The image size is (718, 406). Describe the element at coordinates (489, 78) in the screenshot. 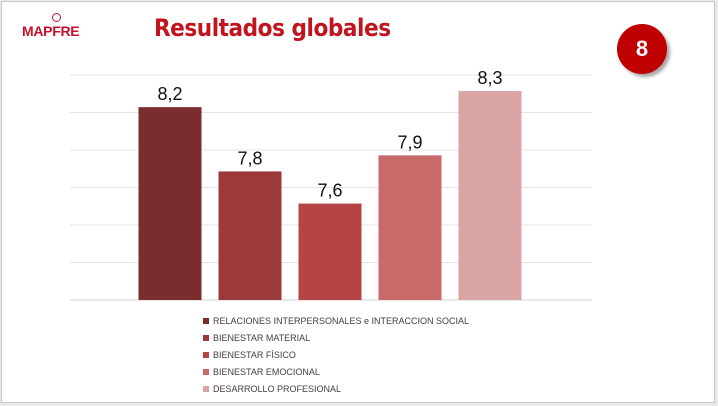

I see `data-label: 8,3` at that location.